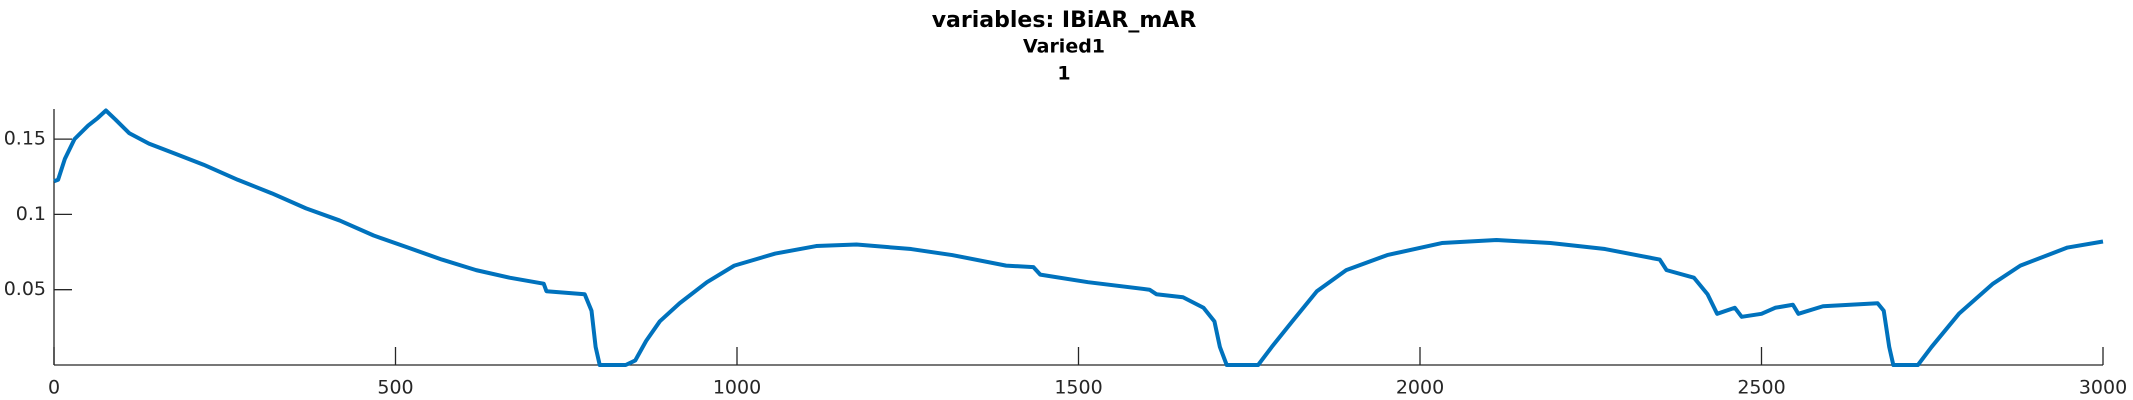 This screenshot has width=2133, height=400. What do you see at coordinates (395, 388) in the screenshot?
I see `x-tick-label: 500` at bounding box center [395, 388].